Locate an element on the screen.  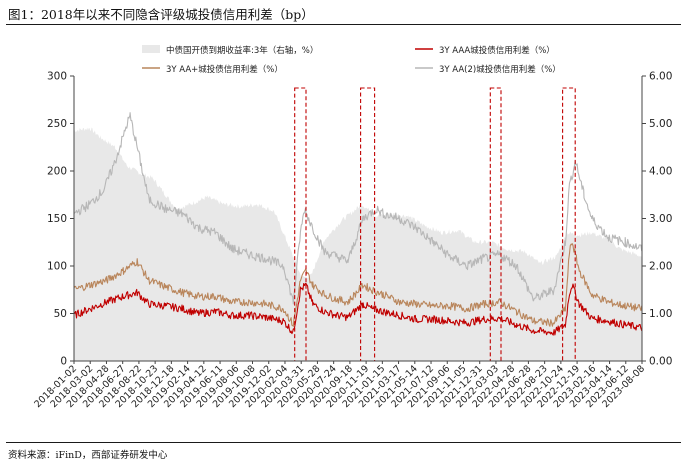
y-tick-label: 100 is located at coordinates (57, 267).